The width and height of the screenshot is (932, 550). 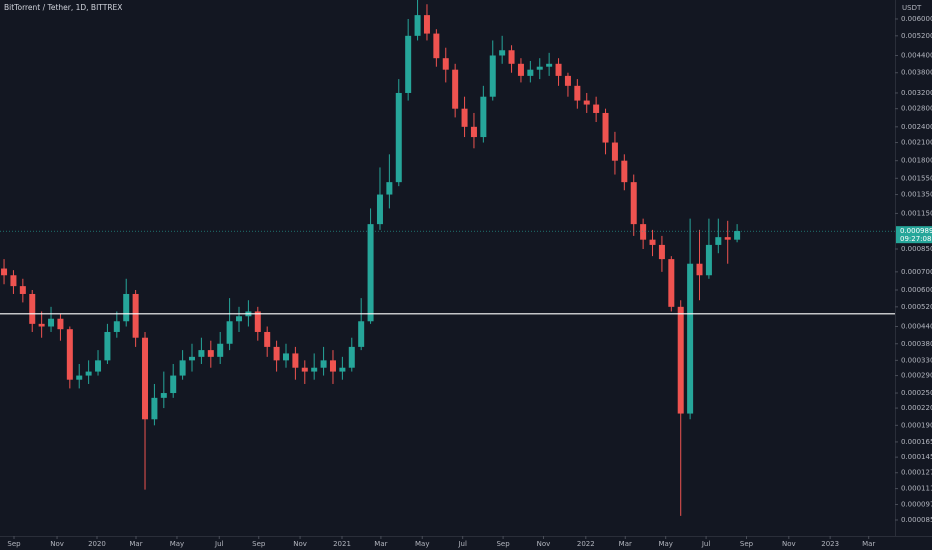 What do you see at coordinates (912, 8) in the screenshot?
I see `y-axis-label: USDT` at bounding box center [912, 8].